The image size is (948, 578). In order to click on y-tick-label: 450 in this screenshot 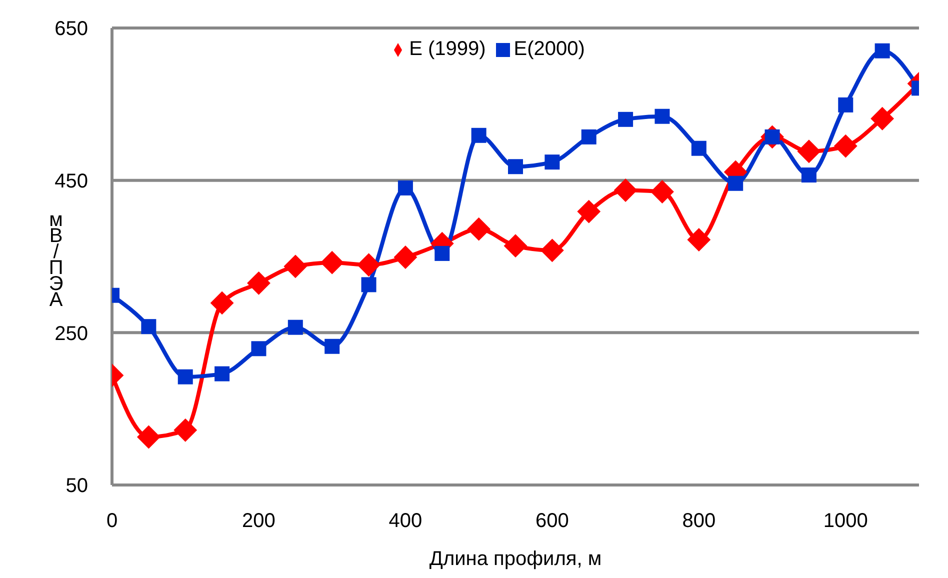, I will do `click(71, 181)`.